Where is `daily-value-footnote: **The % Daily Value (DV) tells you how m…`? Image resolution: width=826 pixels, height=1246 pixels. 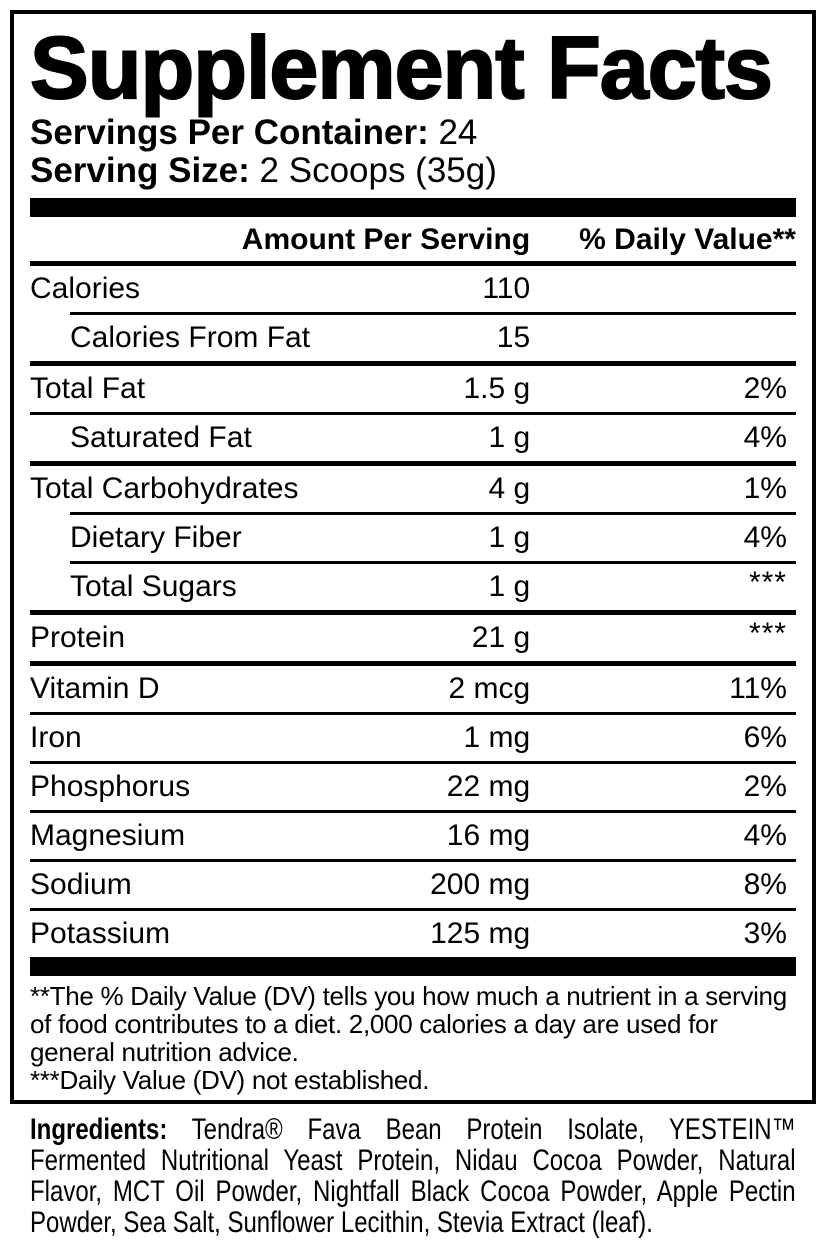
daily-value-footnote: **The % Daily Value (DV) tells you how m… is located at coordinates (408, 1024).